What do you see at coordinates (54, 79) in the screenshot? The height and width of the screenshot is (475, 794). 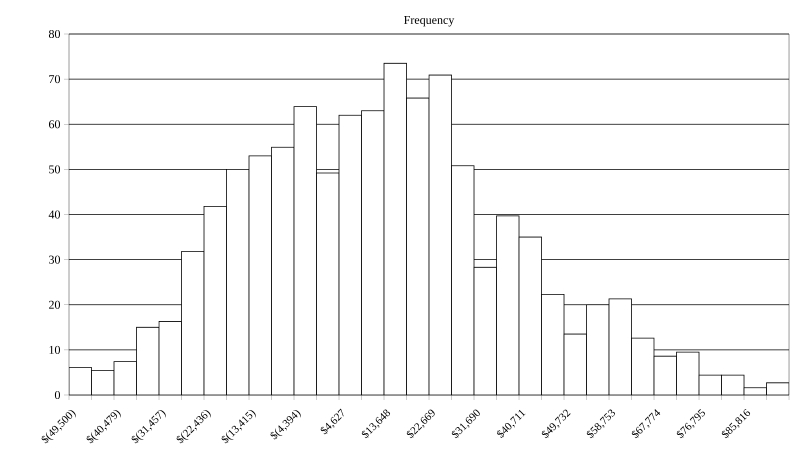 I see `y-tick-label: 70` at bounding box center [54, 79].